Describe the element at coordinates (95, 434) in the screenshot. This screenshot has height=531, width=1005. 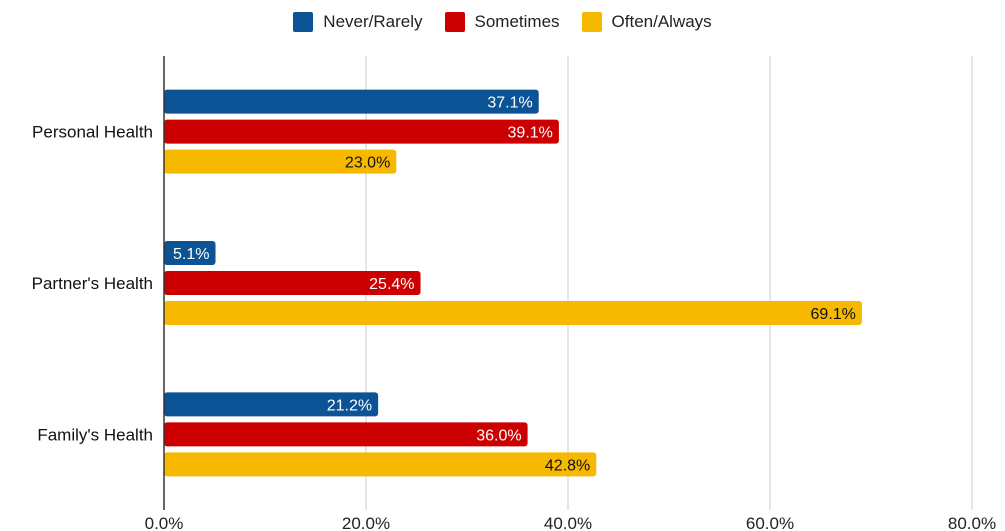
I see `category-label-family-s-health: Family's Health` at that location.